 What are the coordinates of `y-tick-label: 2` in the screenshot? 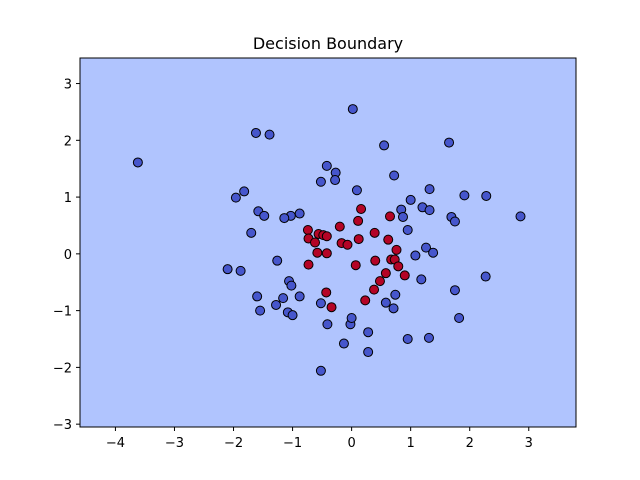 It's located at (68, 141).